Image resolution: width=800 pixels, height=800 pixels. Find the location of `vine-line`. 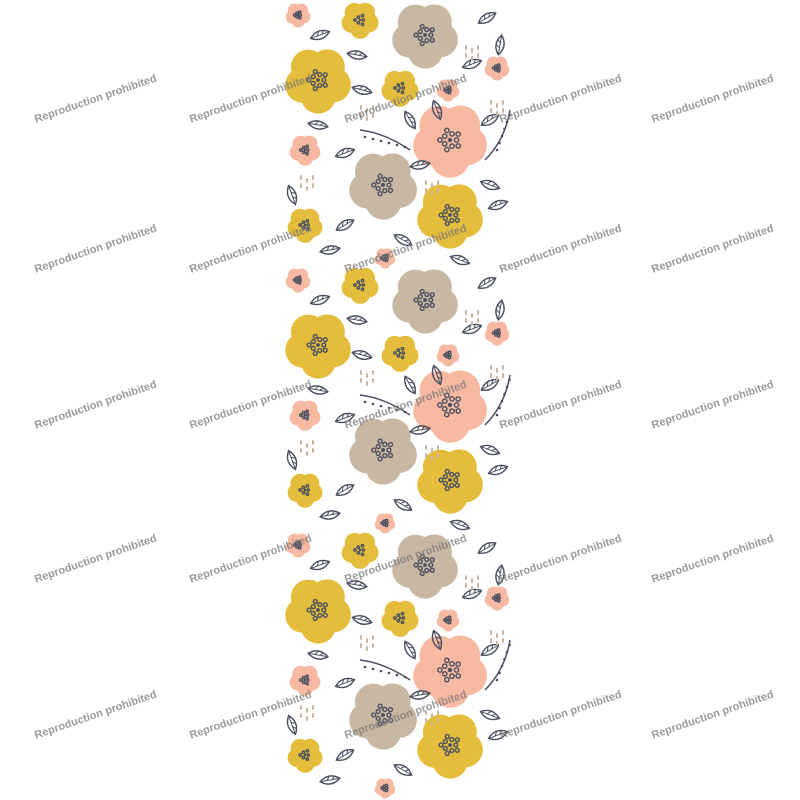

vine-line is located at coordinates (385, 140).